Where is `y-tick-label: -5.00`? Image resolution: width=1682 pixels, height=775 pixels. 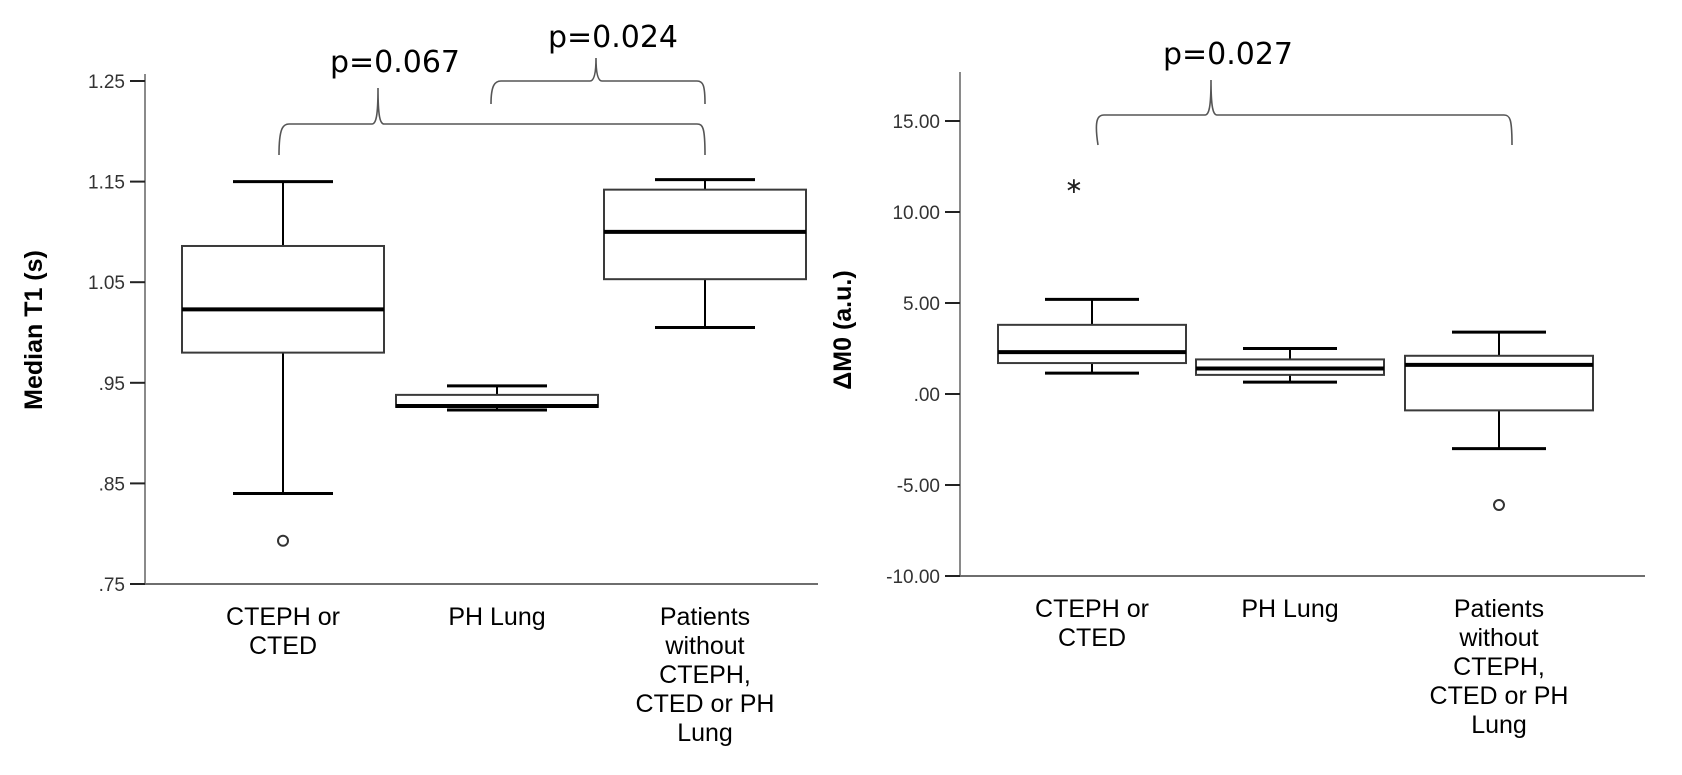 y-tick-label: -5.00 is located at coordinates (918, 486).